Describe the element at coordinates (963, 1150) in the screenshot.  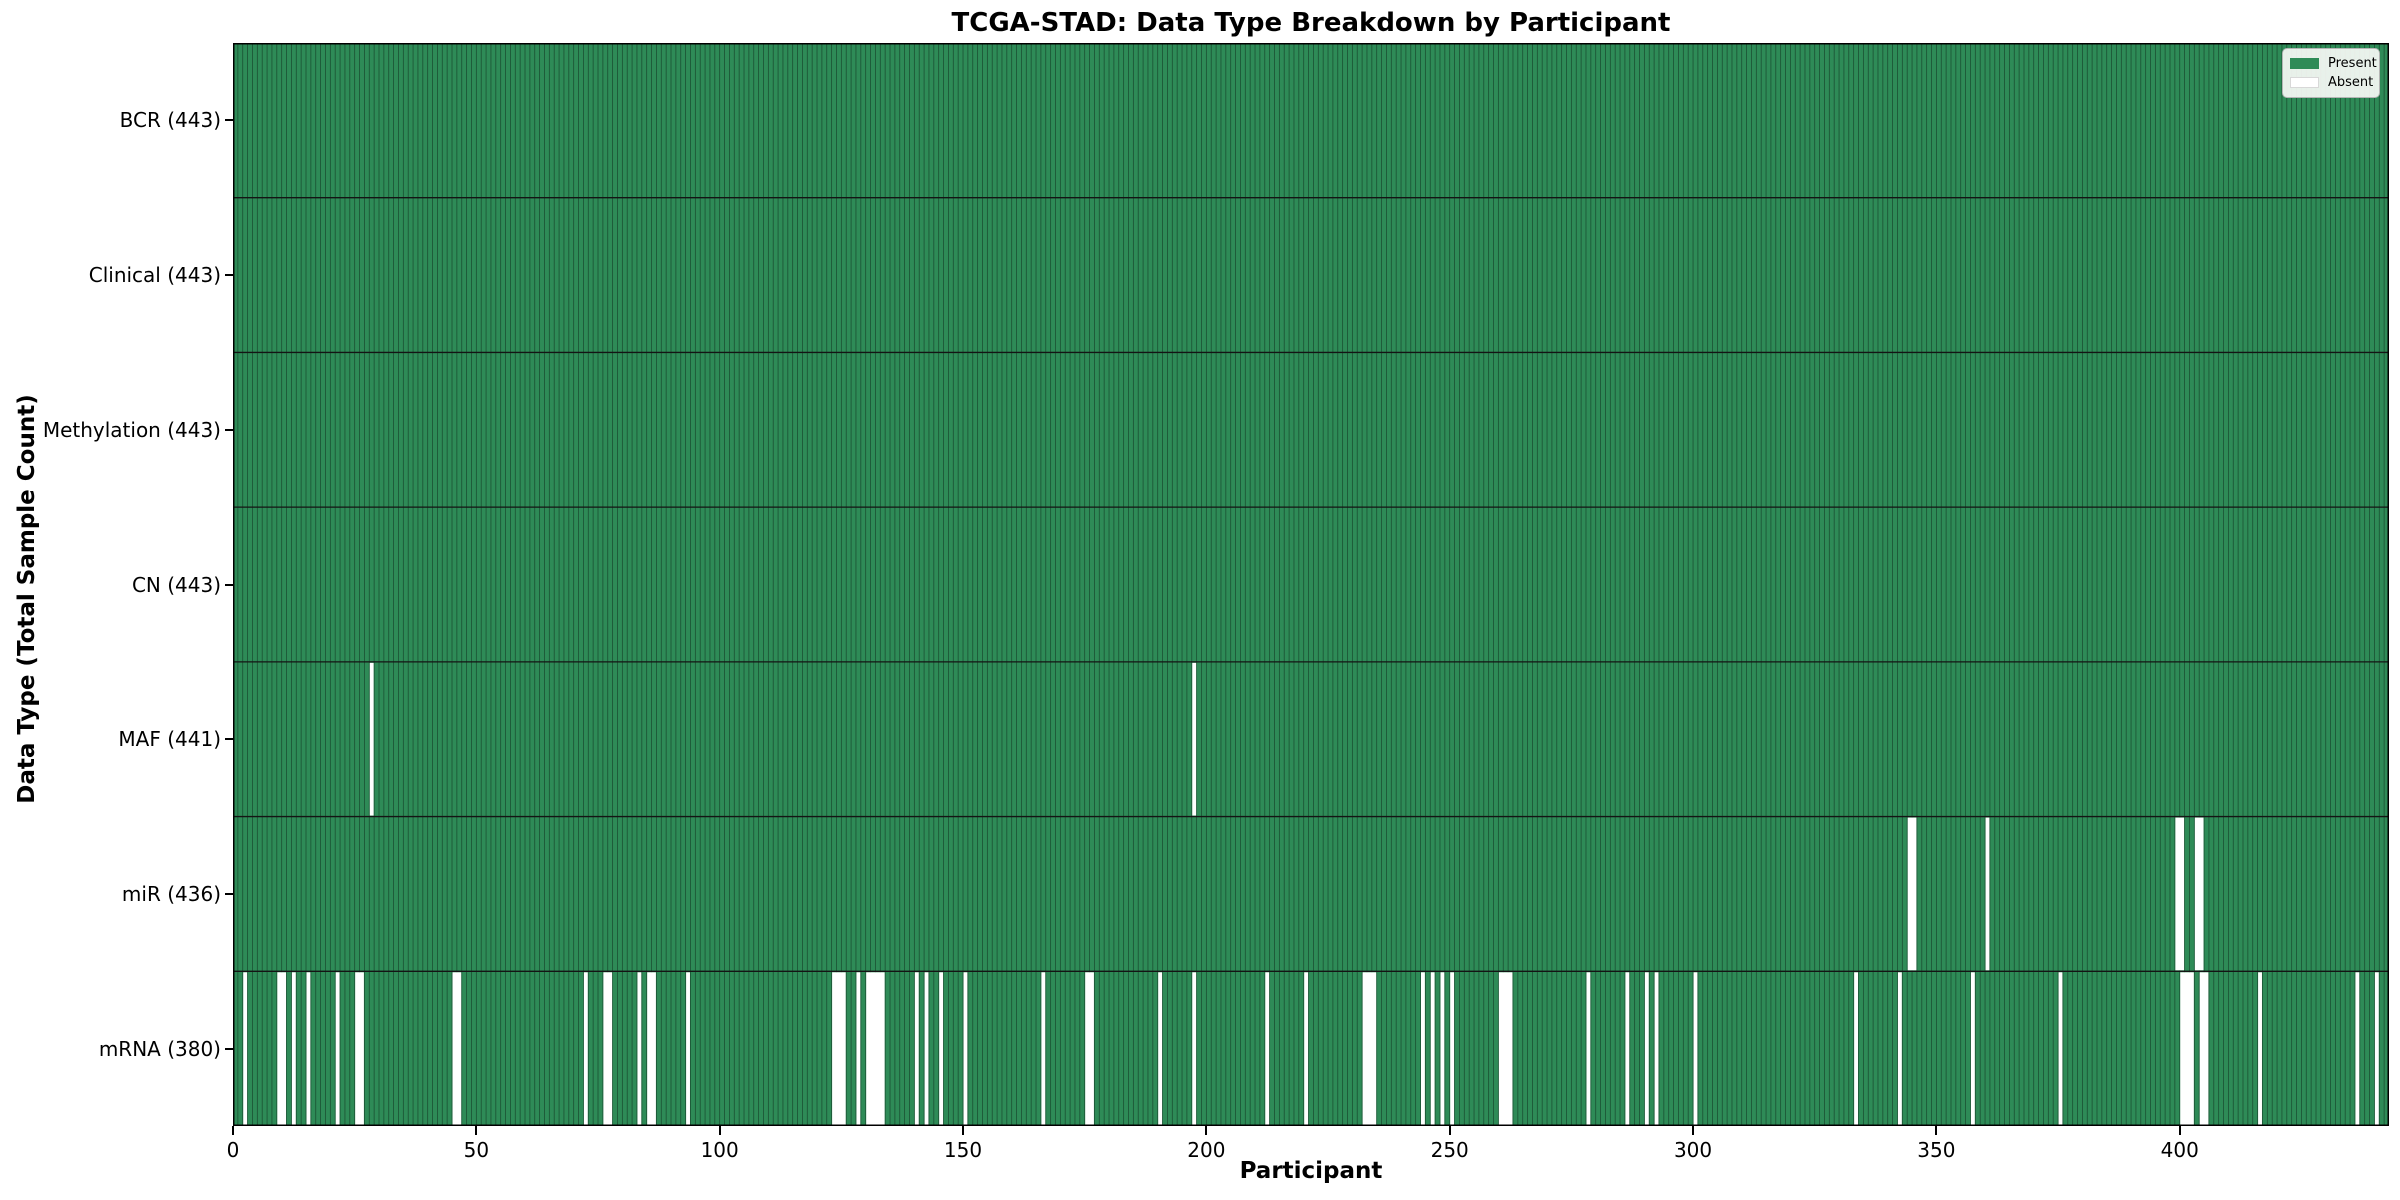
I see `x-tick-label-150: 150` at that location.